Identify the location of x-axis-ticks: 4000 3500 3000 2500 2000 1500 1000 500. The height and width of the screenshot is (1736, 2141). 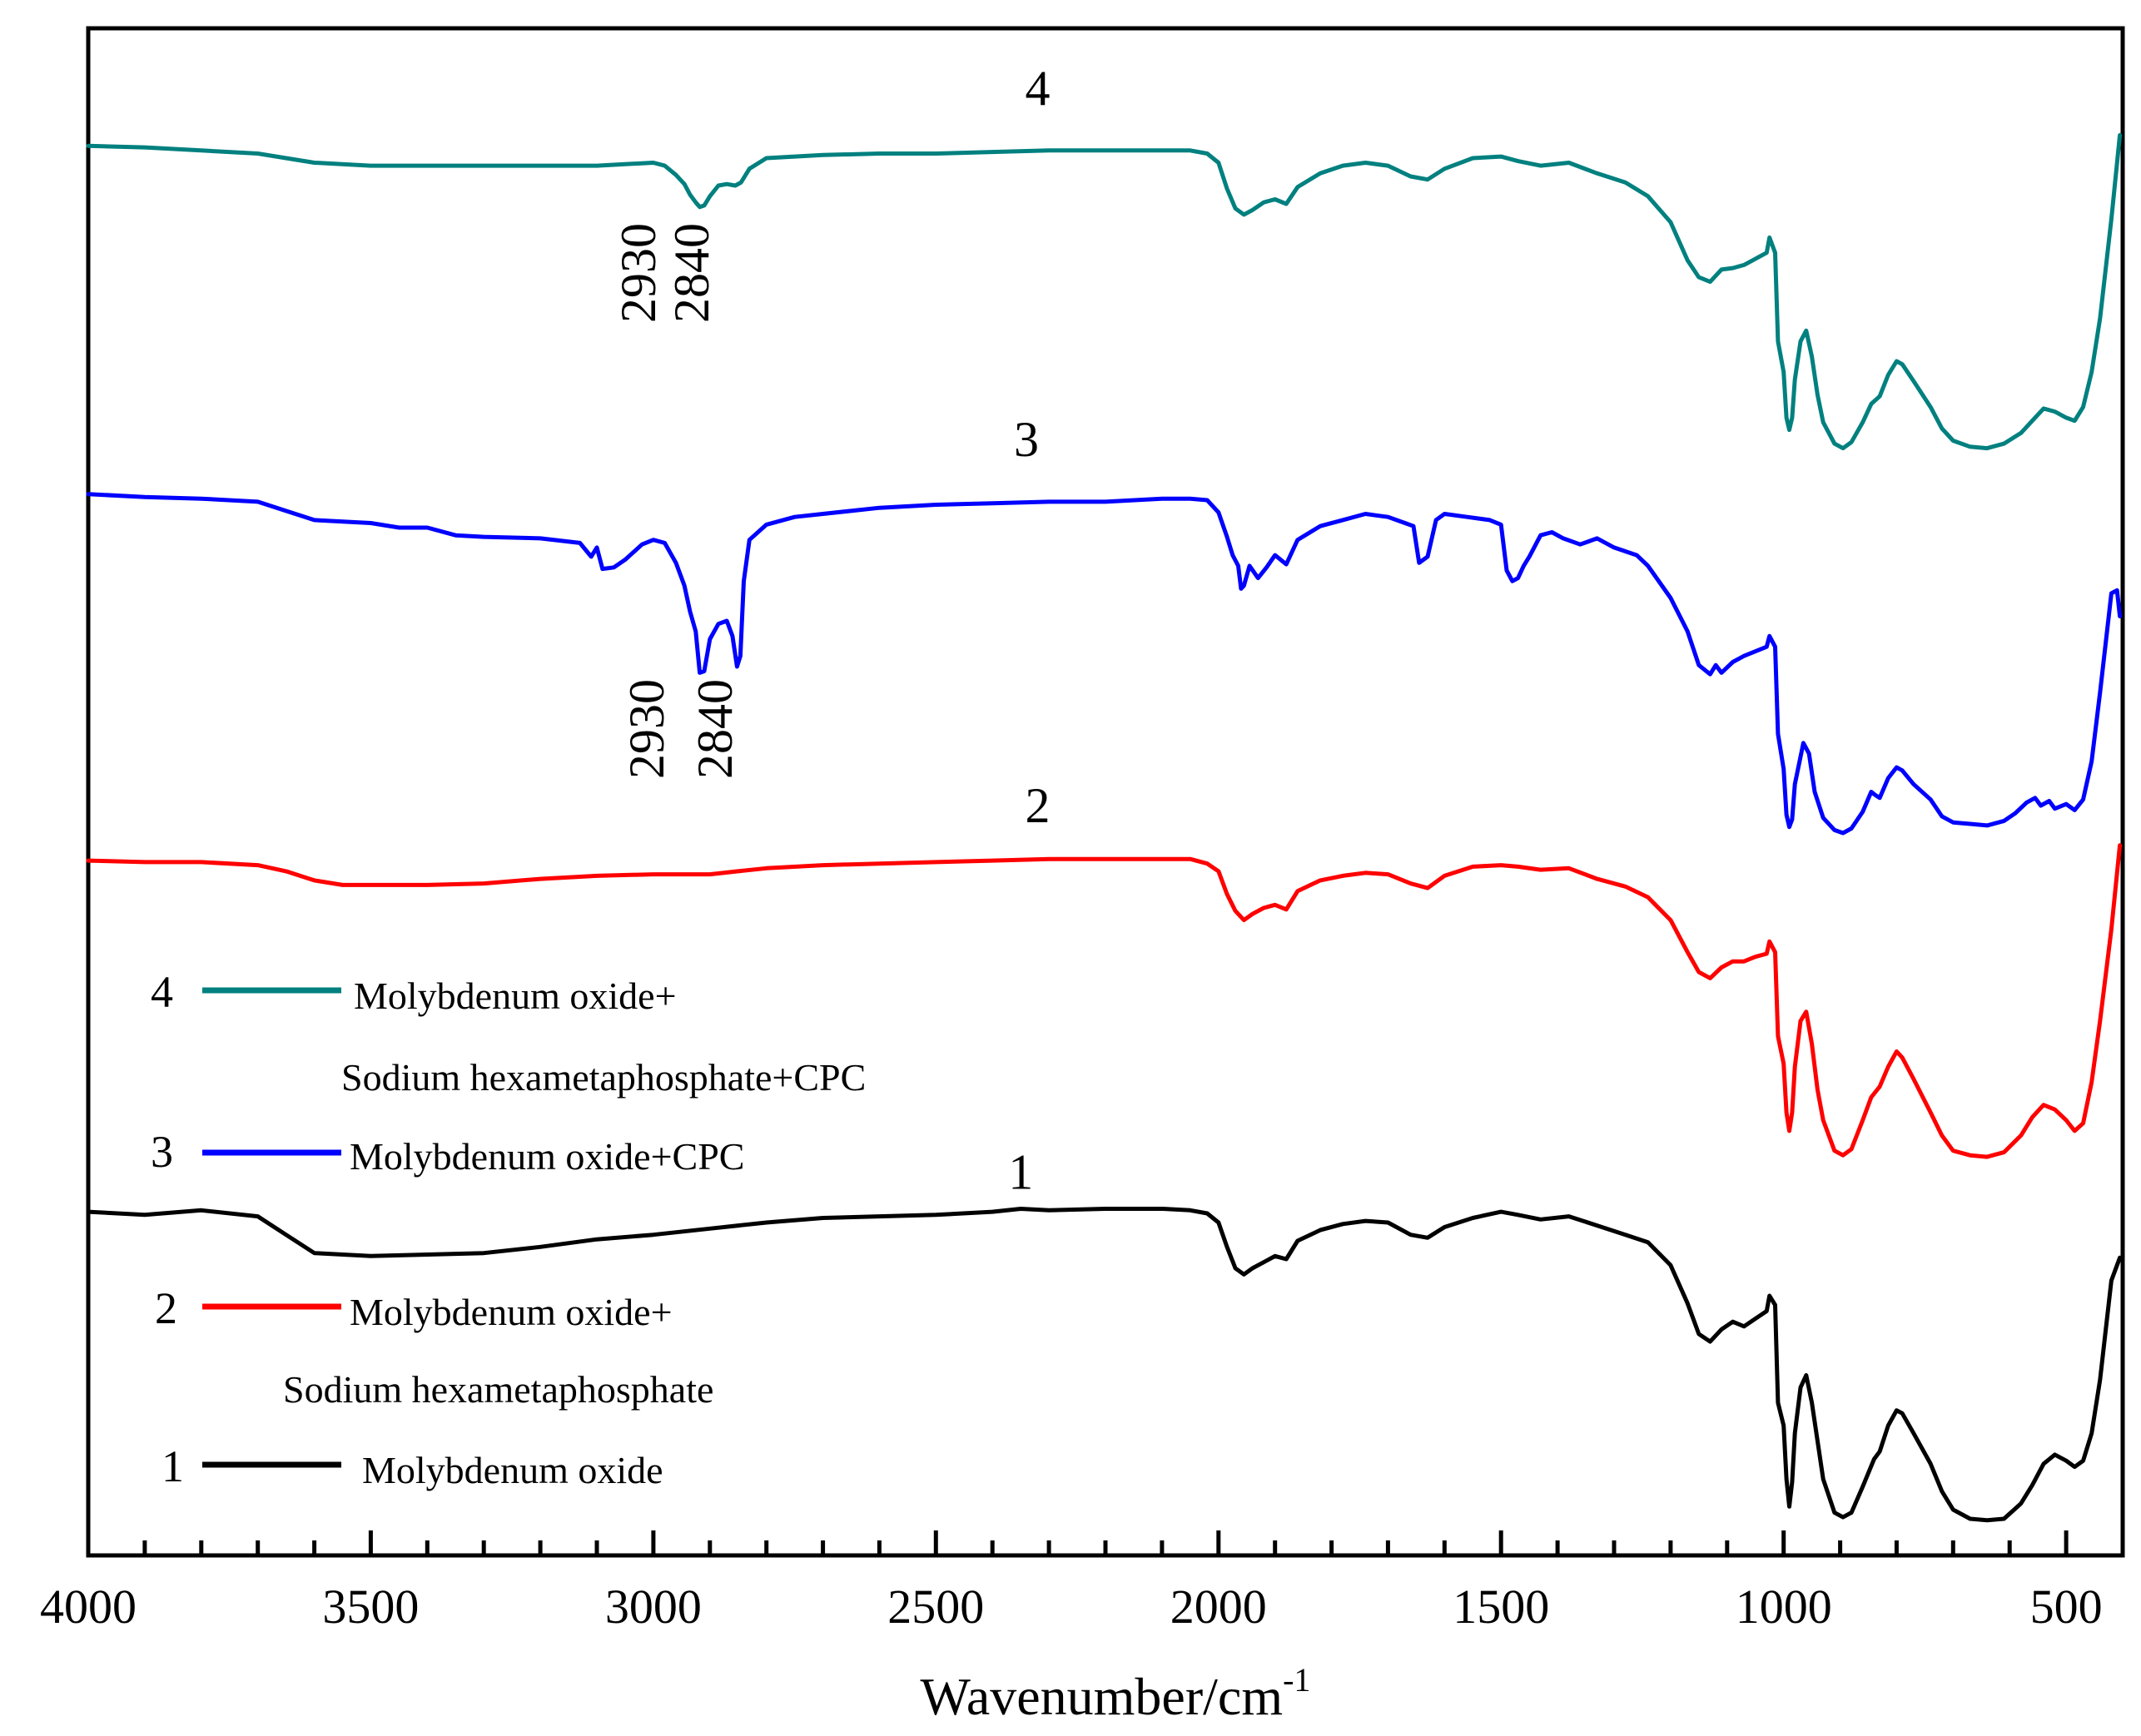
(1071, 1582).